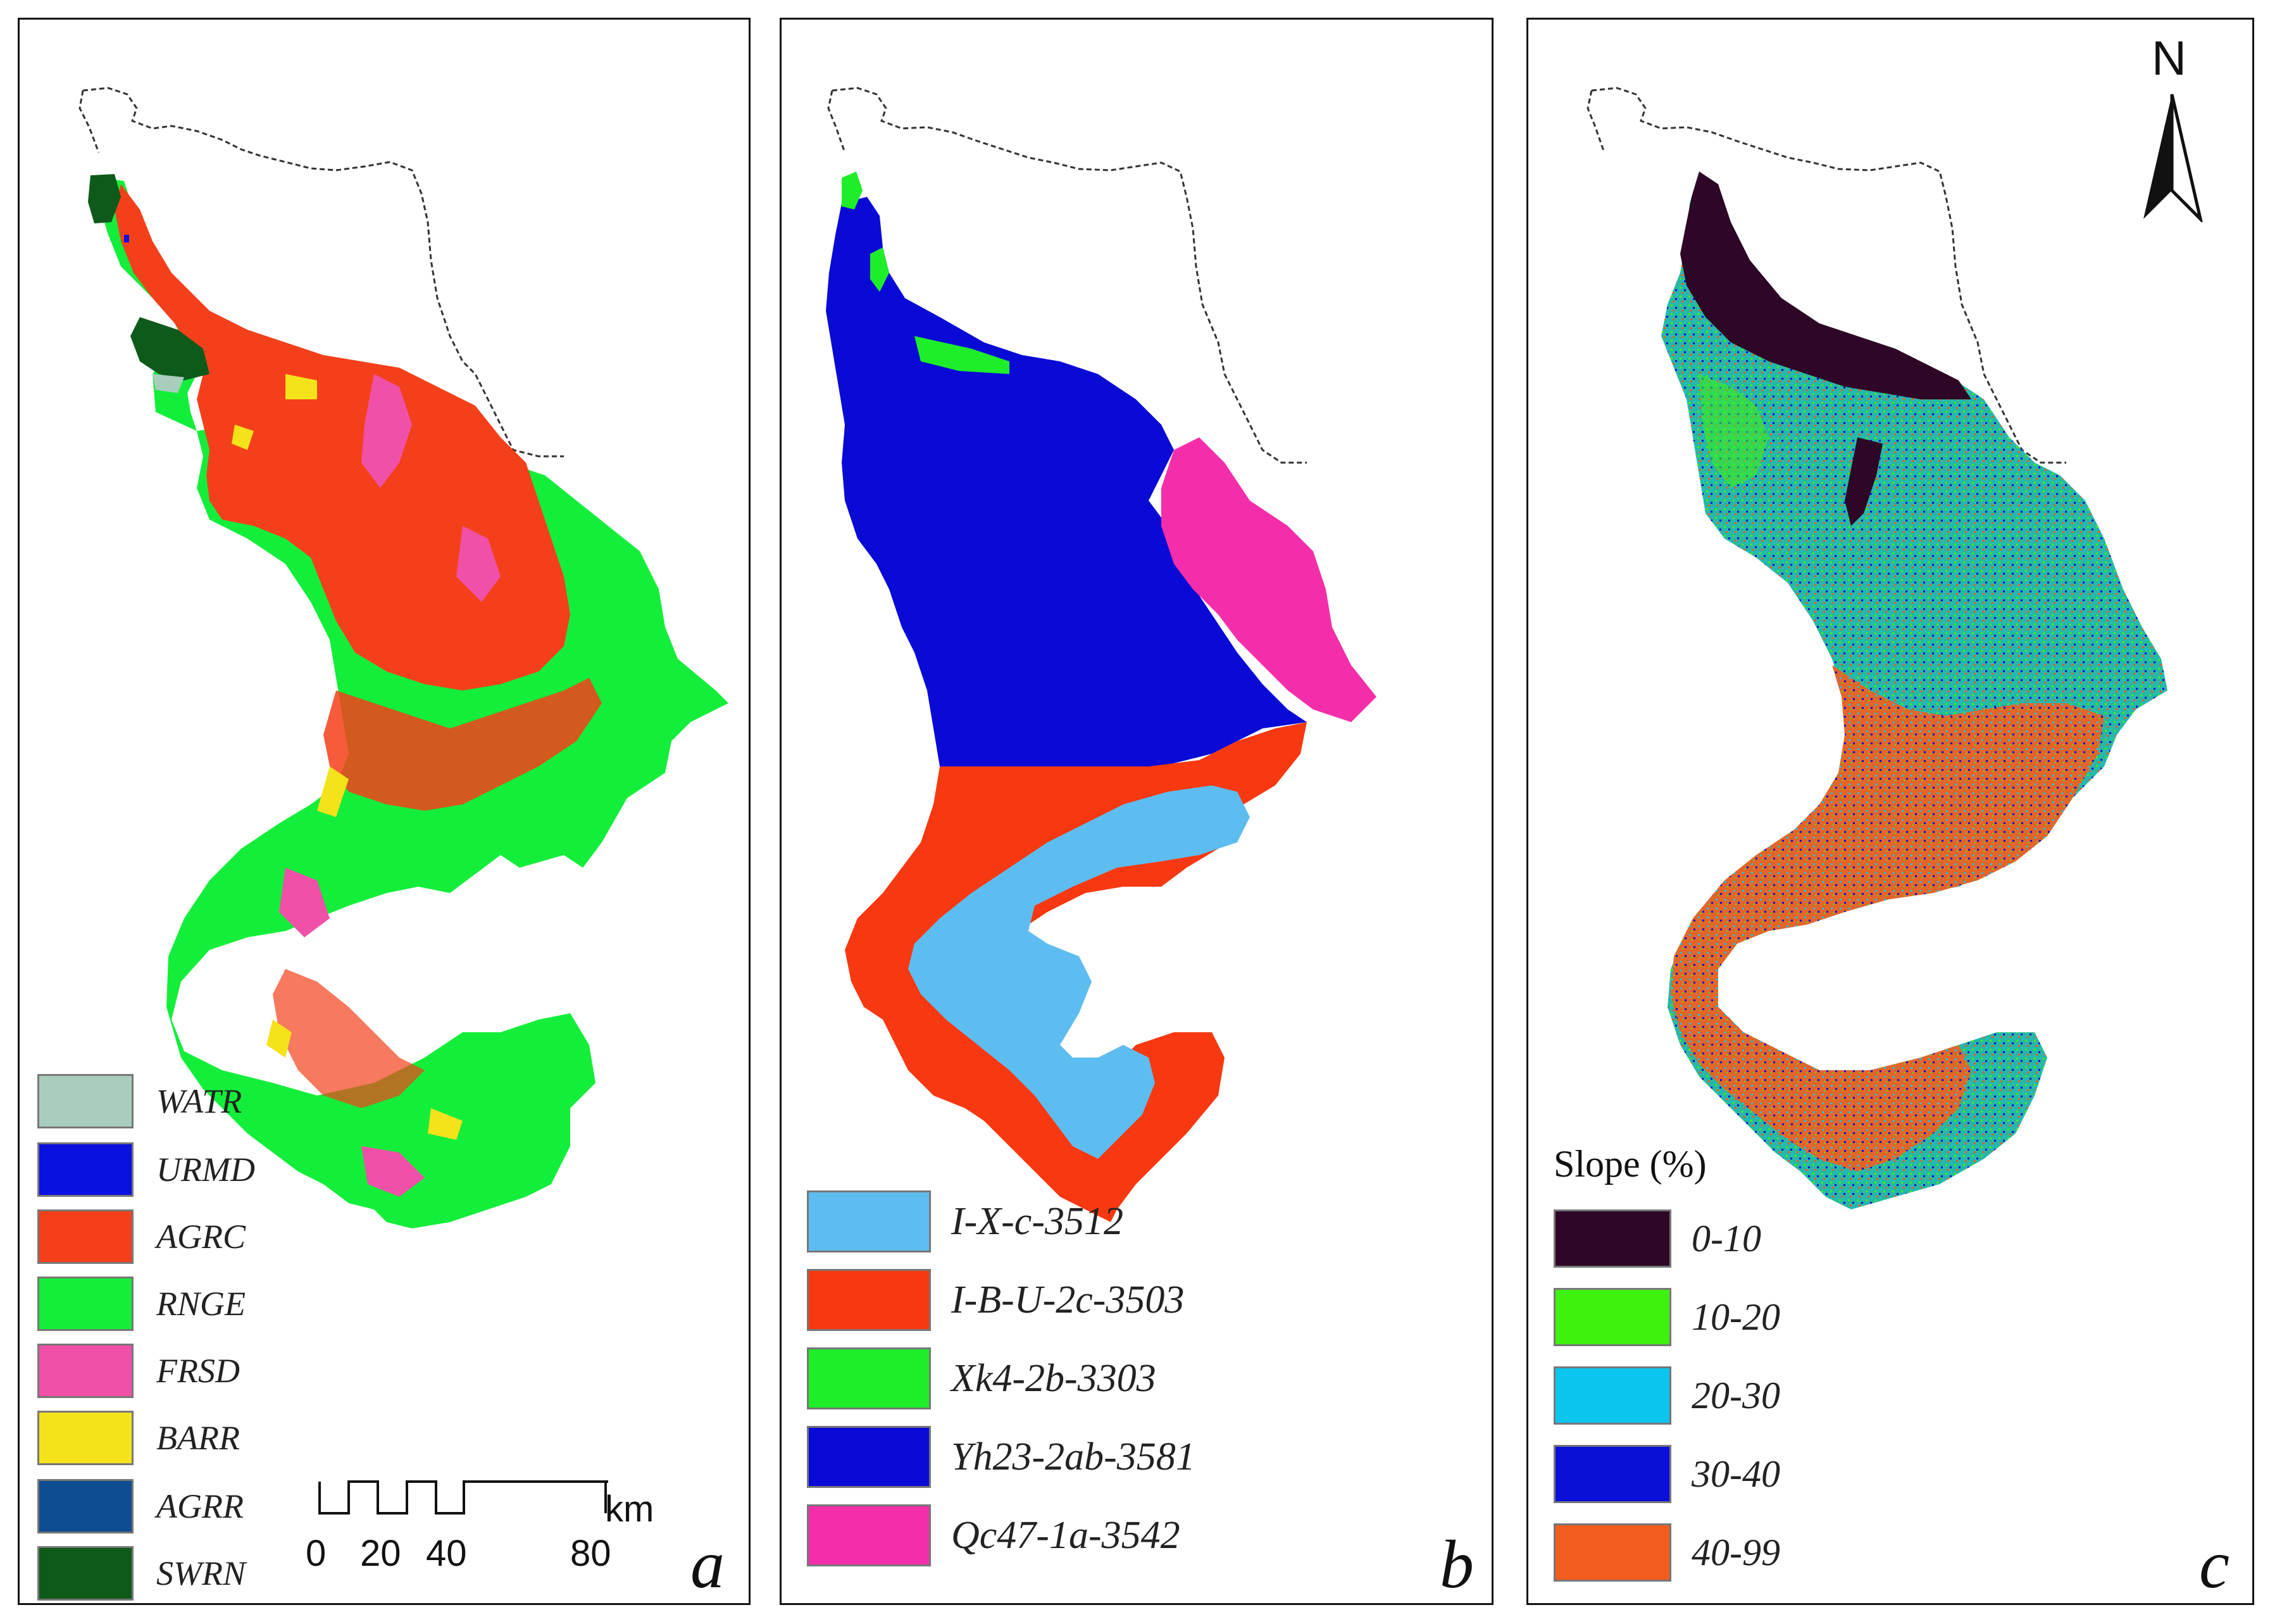 The height and width of the screenshot is (1624, 2270). I want to click on region-xk4-2b-3303-b, so click(880, 269).